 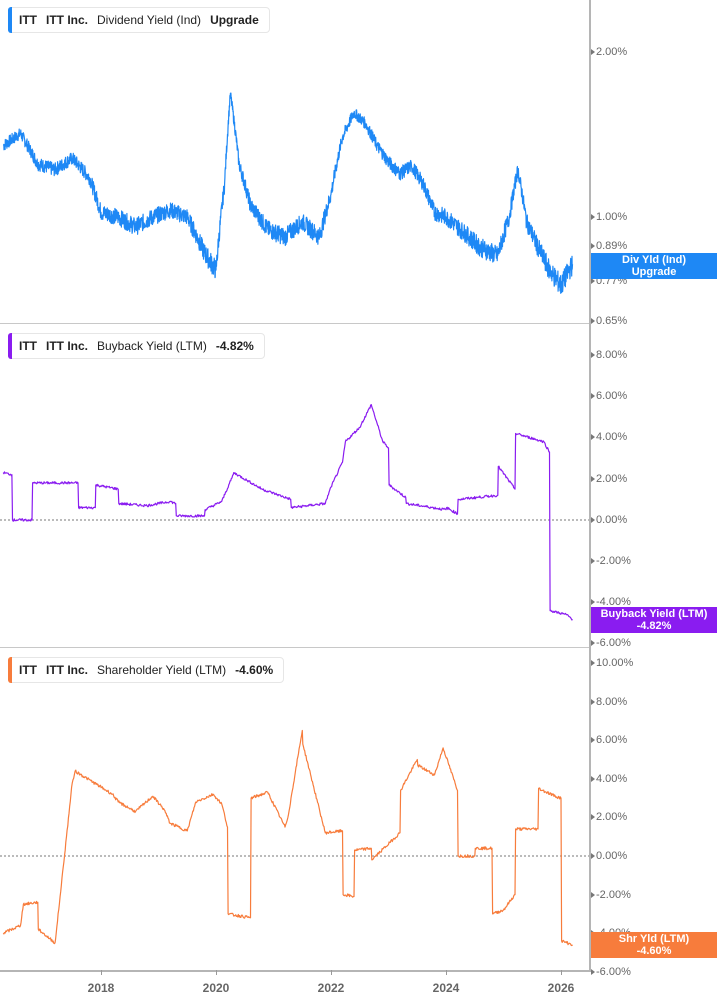 I want to click on legend-value: -4.82%, so click(x=234, y=346).